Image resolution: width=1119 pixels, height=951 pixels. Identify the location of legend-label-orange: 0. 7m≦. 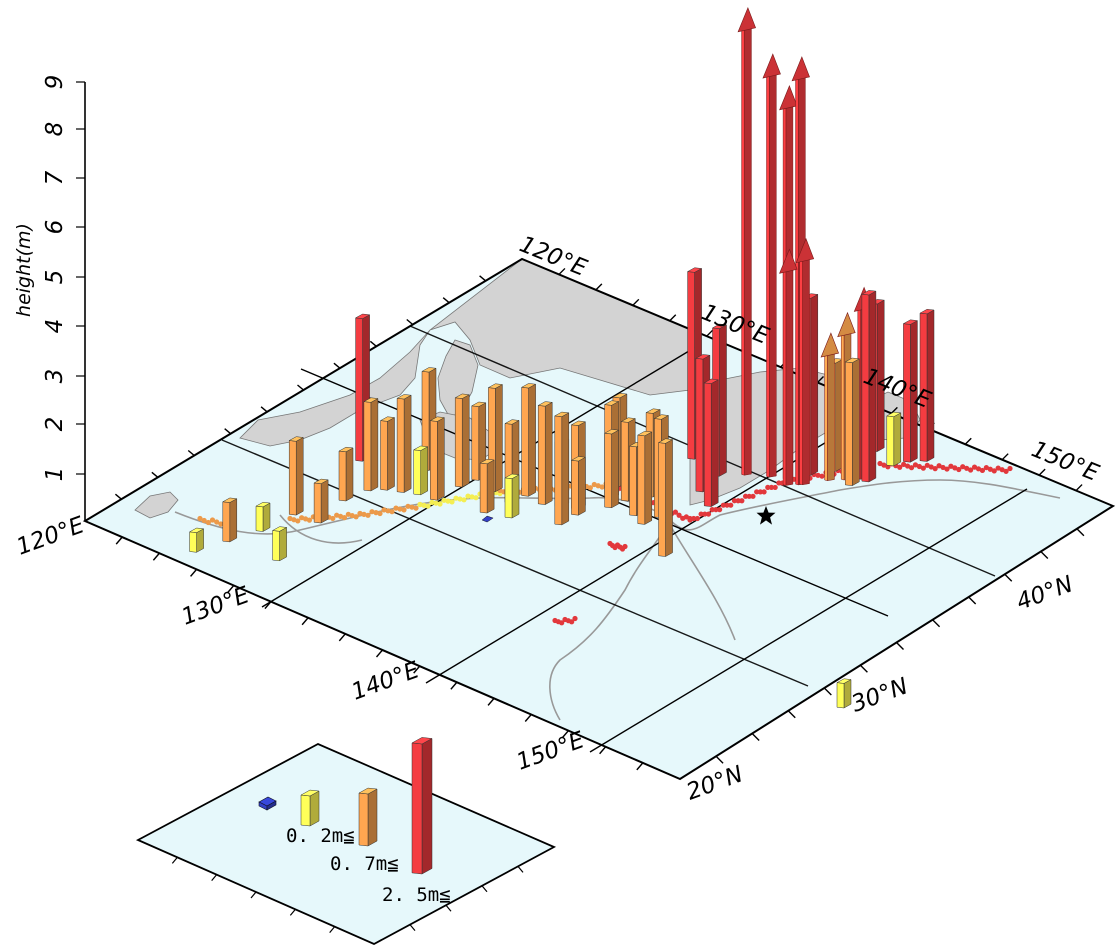
(364, 864).